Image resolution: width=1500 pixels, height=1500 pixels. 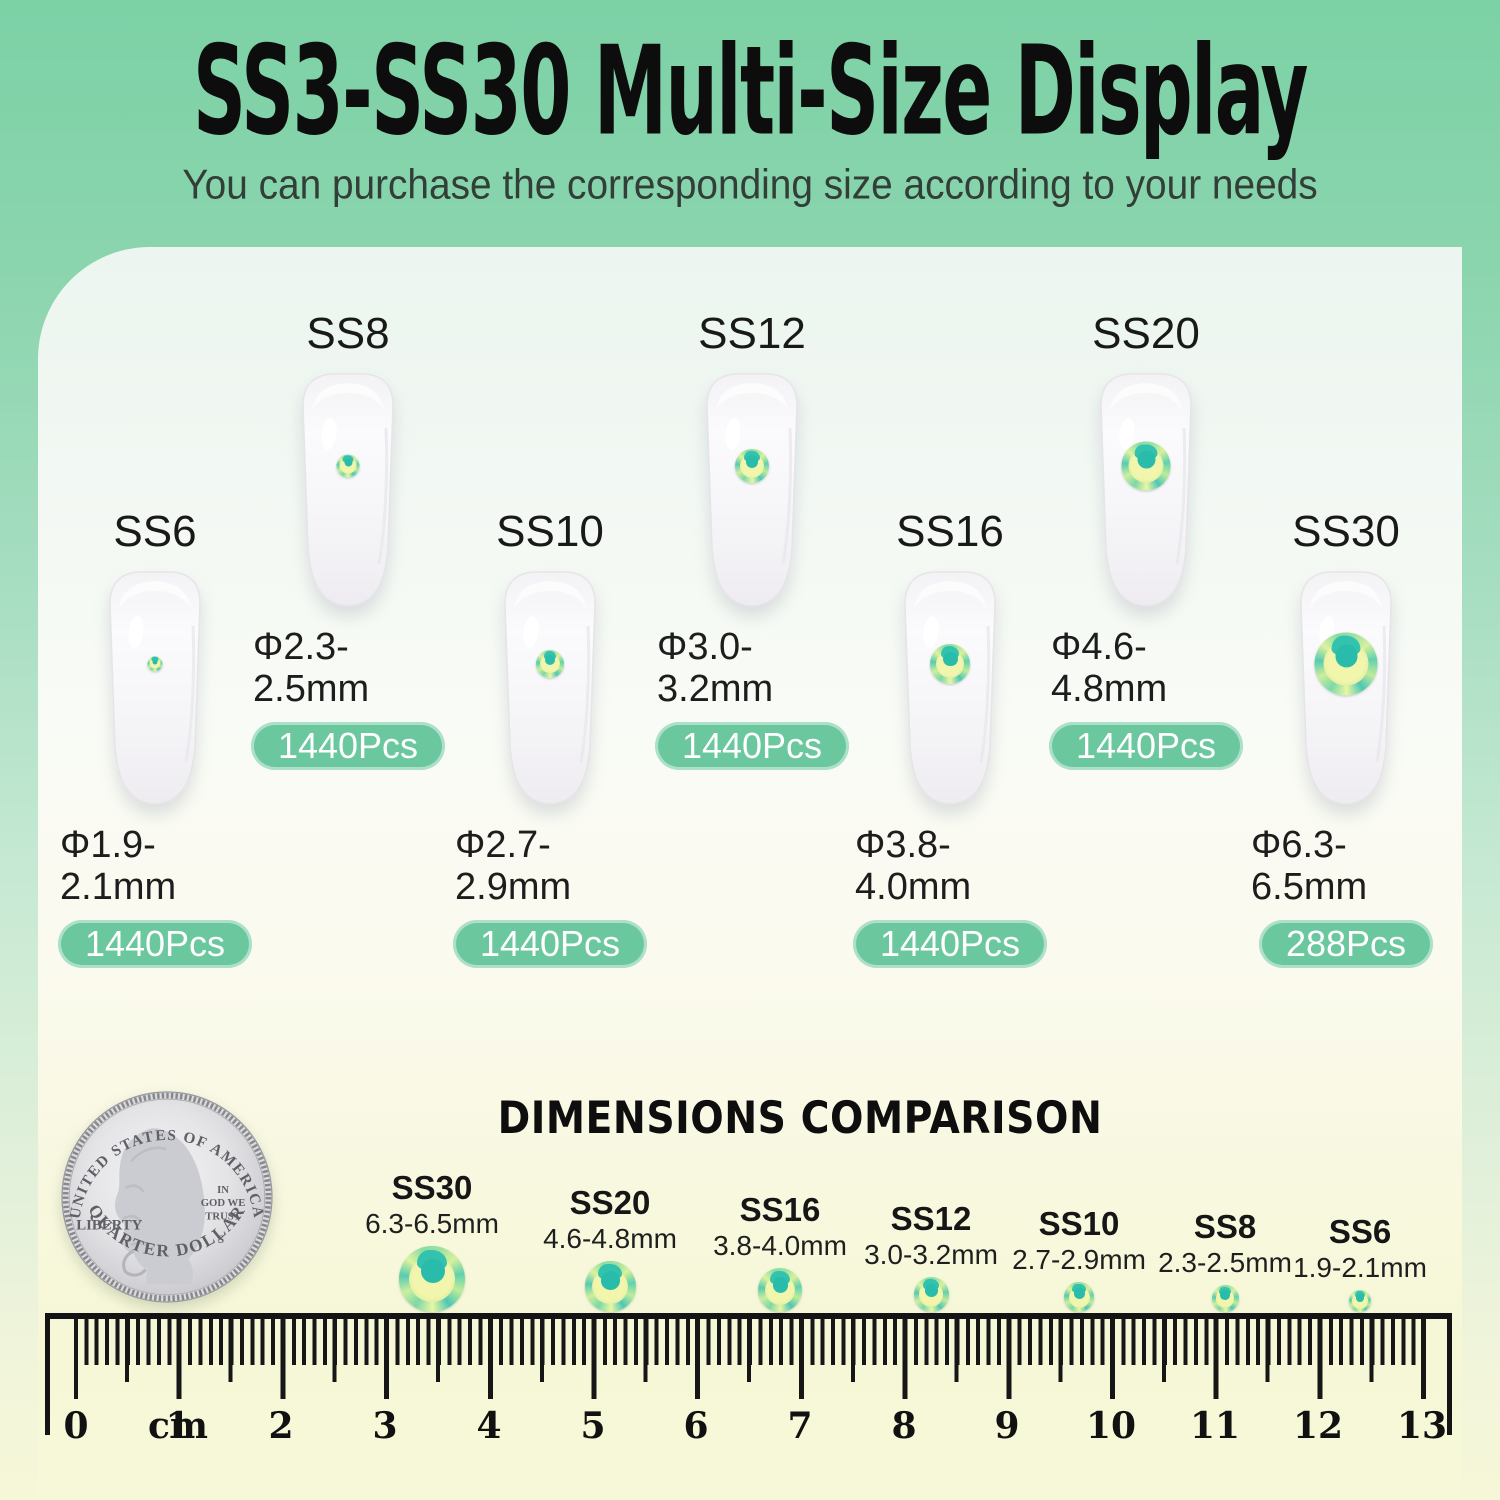 I want to click on coin-liberty-text: LIBERTY, so click(x=109, y=1226).